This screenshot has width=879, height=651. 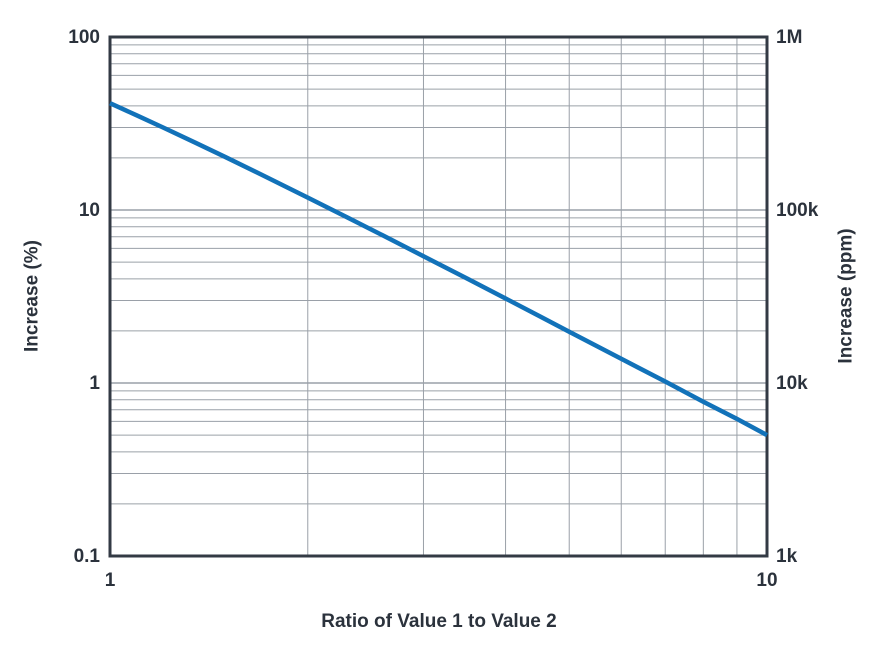 I want to click on y-tick-label-left: 10, so click(x=89, y=210).